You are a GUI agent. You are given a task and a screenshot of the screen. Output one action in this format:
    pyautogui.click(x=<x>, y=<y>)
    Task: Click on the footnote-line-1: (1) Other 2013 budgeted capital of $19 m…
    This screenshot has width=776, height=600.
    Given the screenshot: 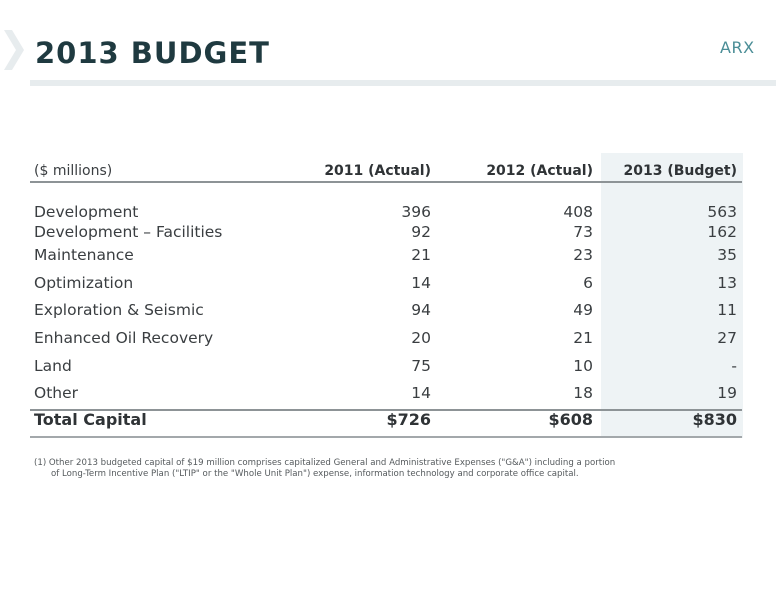 What is the action you would take?
    pyautogui.click(x=325, y=463)
    